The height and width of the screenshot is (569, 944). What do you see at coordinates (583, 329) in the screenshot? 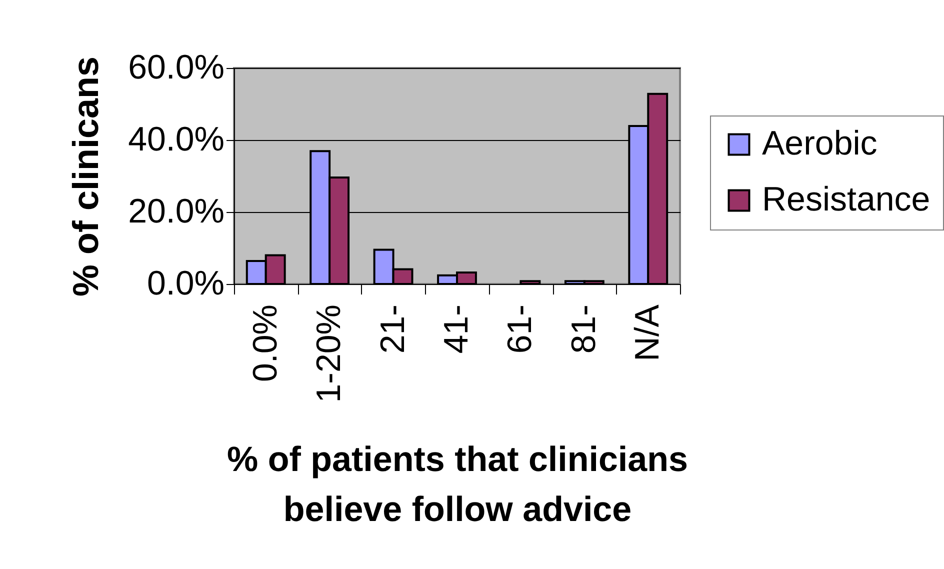
I see `x-tick-label: 81-` at bounding box center [583, 329].